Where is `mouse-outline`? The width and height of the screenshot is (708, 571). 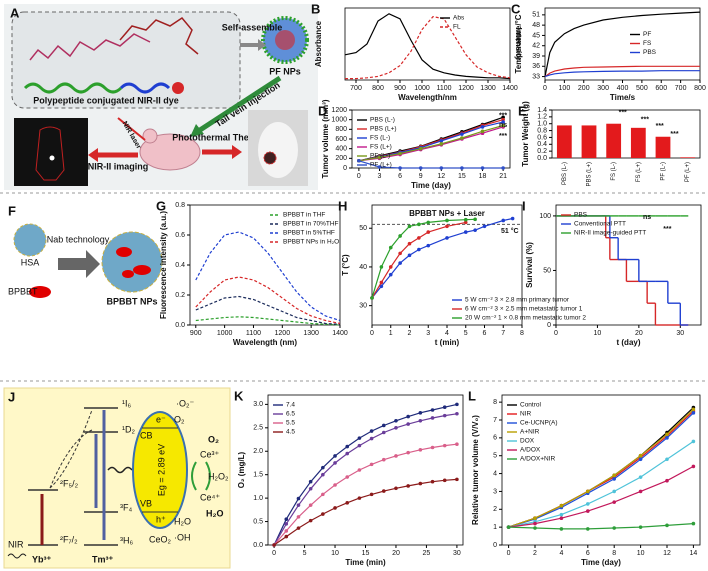
mouse-outline is located at coordinates (50, 153).